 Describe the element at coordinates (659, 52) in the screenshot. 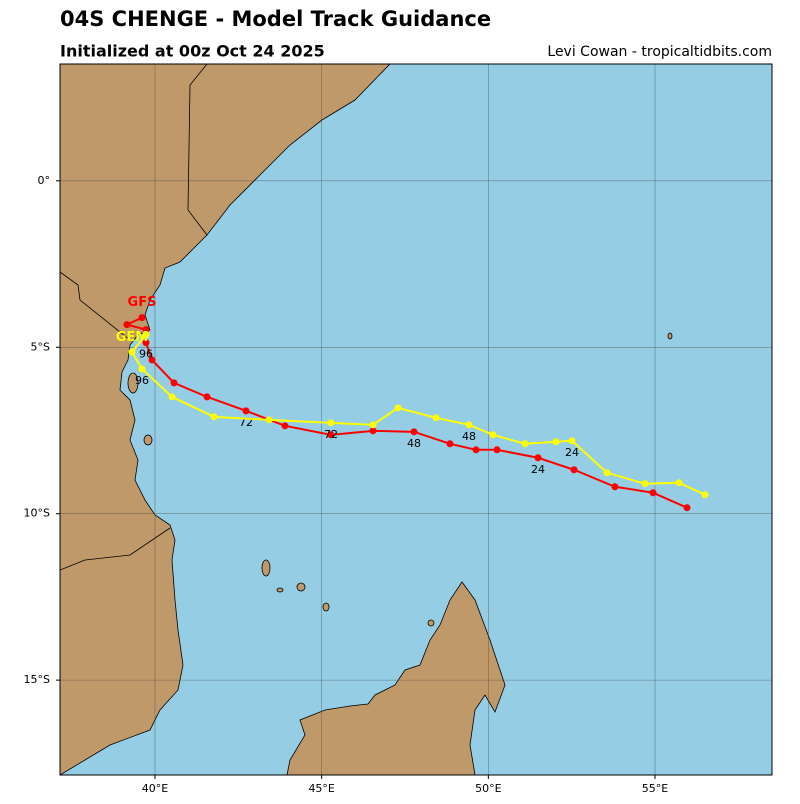

I see `credit: Levi Cowan - tropicaltidbits.com` at that location.